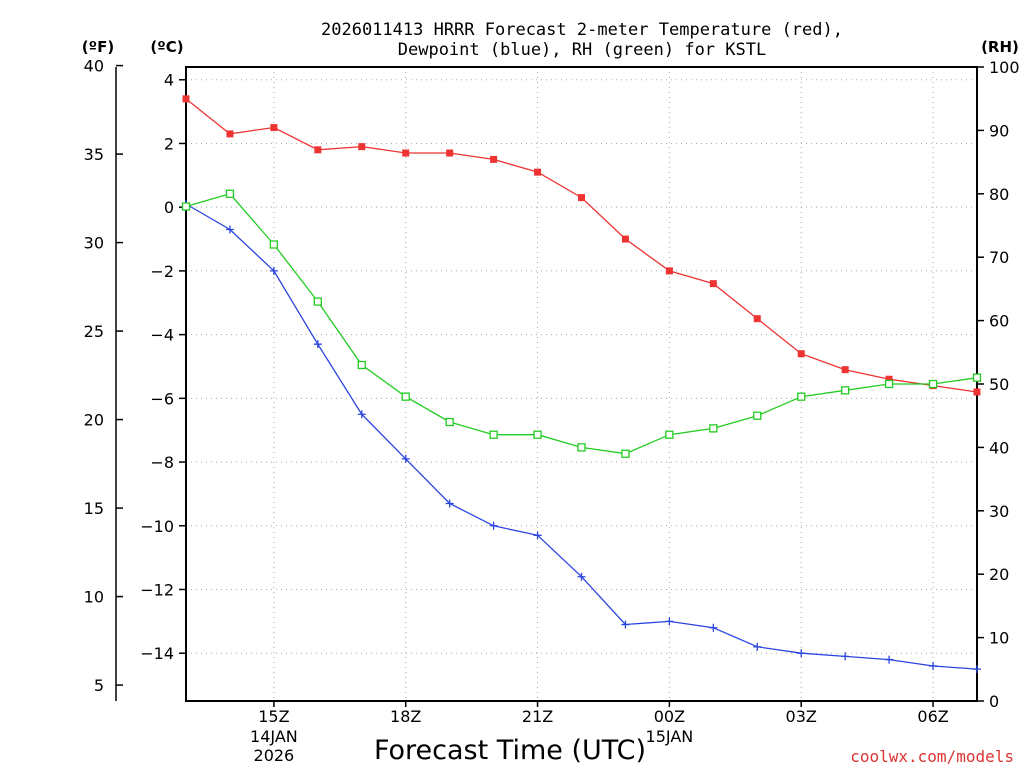  I want to click on x-tick-label: 18Z, so click(405, 716).